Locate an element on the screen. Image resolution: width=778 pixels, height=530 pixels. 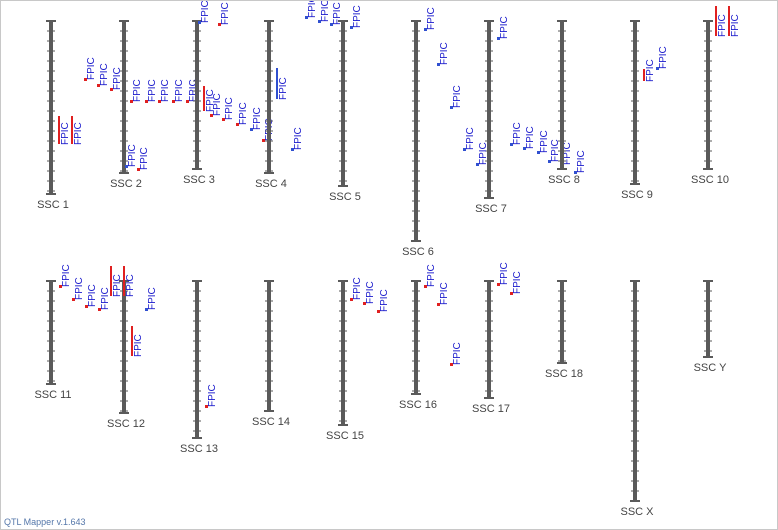
chromosome-label: SSC 13 is located at coordinates (199, 449).